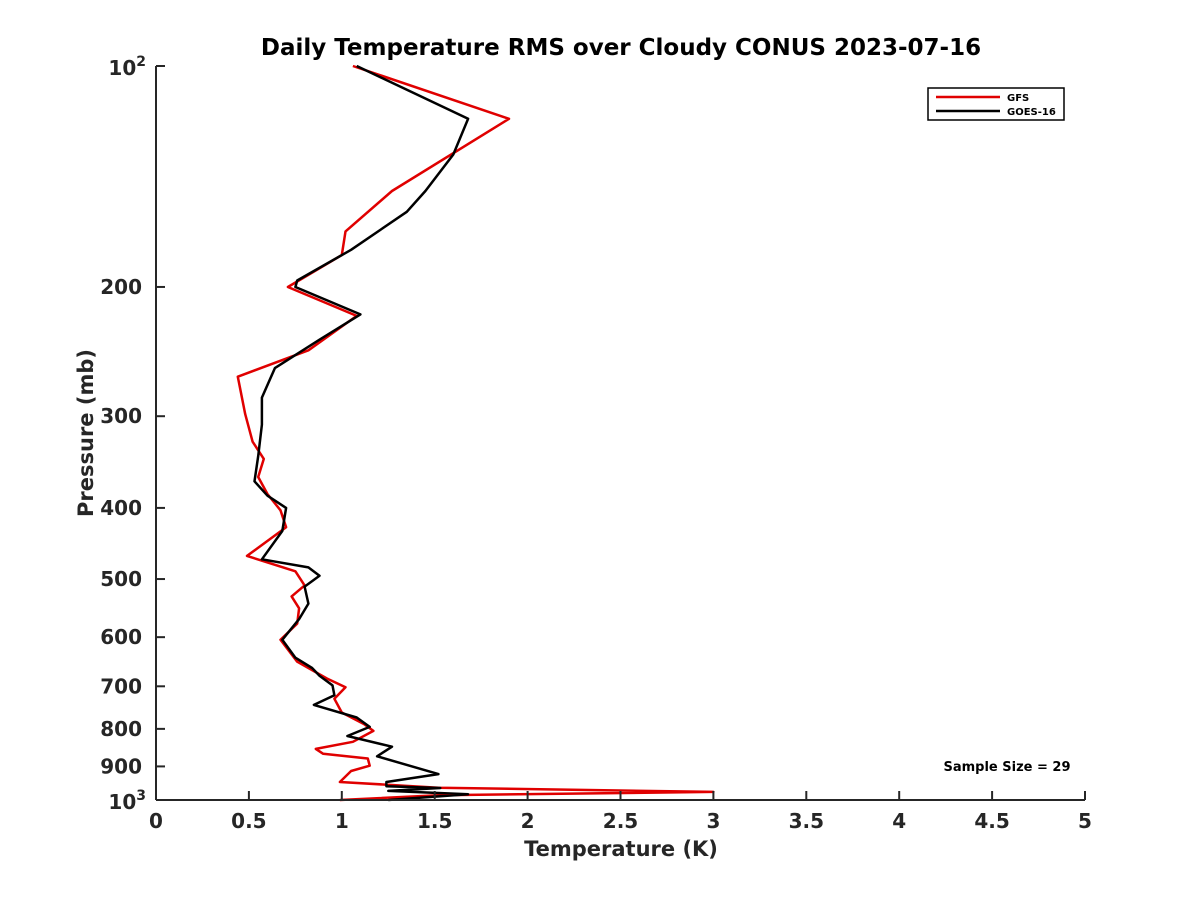 This screenshot has height=900, width=1200. I want to click on y-tick-label-exponent: 2, so click(141, 62).